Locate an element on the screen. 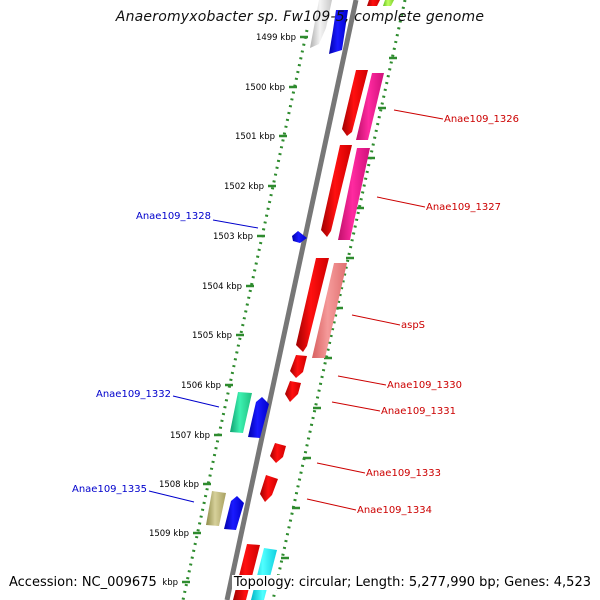 Image resolution: width=600 pixels, height=600 pixels. kbp-label: 1508 kbp is located at coordinates (179, 485).